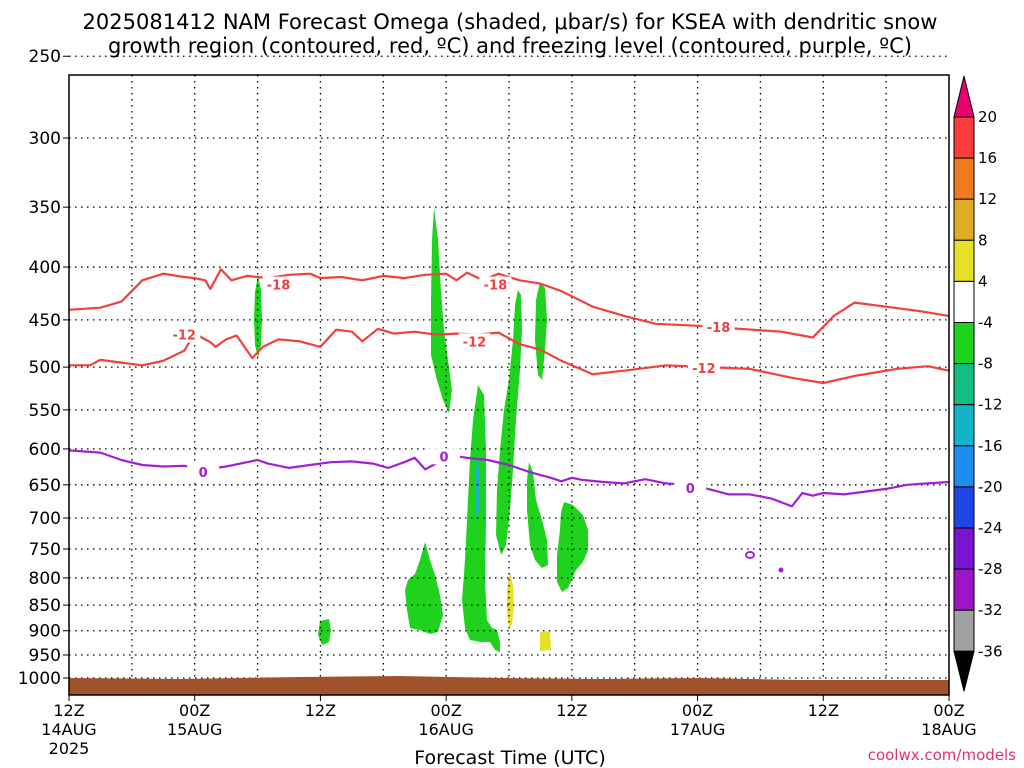  Describe the element at coordinates (964, 96) in the screenshot. I see `colorbar-arrow-top` at that location.